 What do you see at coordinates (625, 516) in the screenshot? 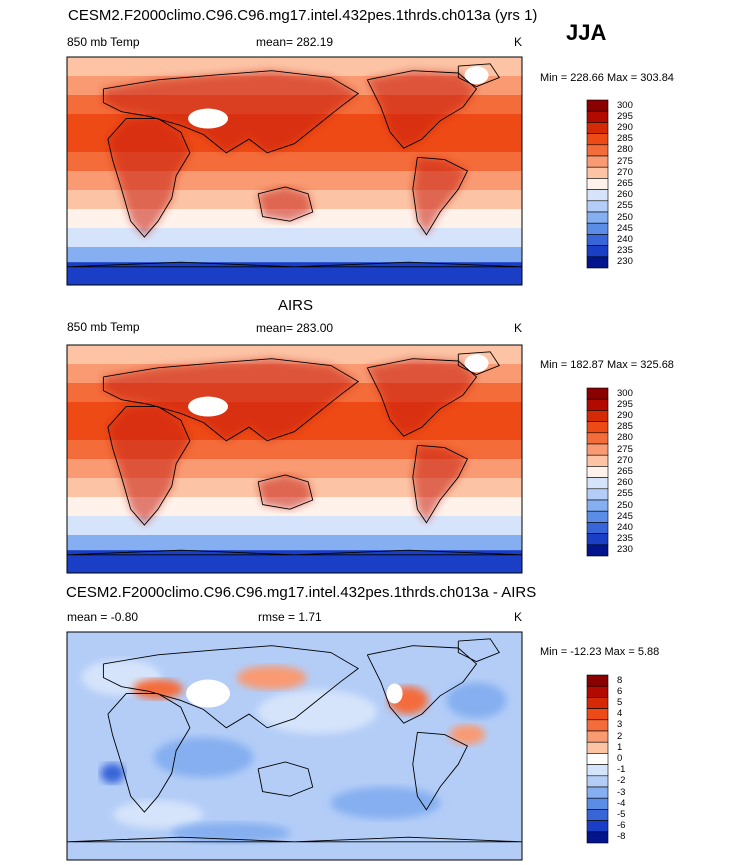
I see `colorbar2-tick-label: 245` at bounding box center [625, 516].